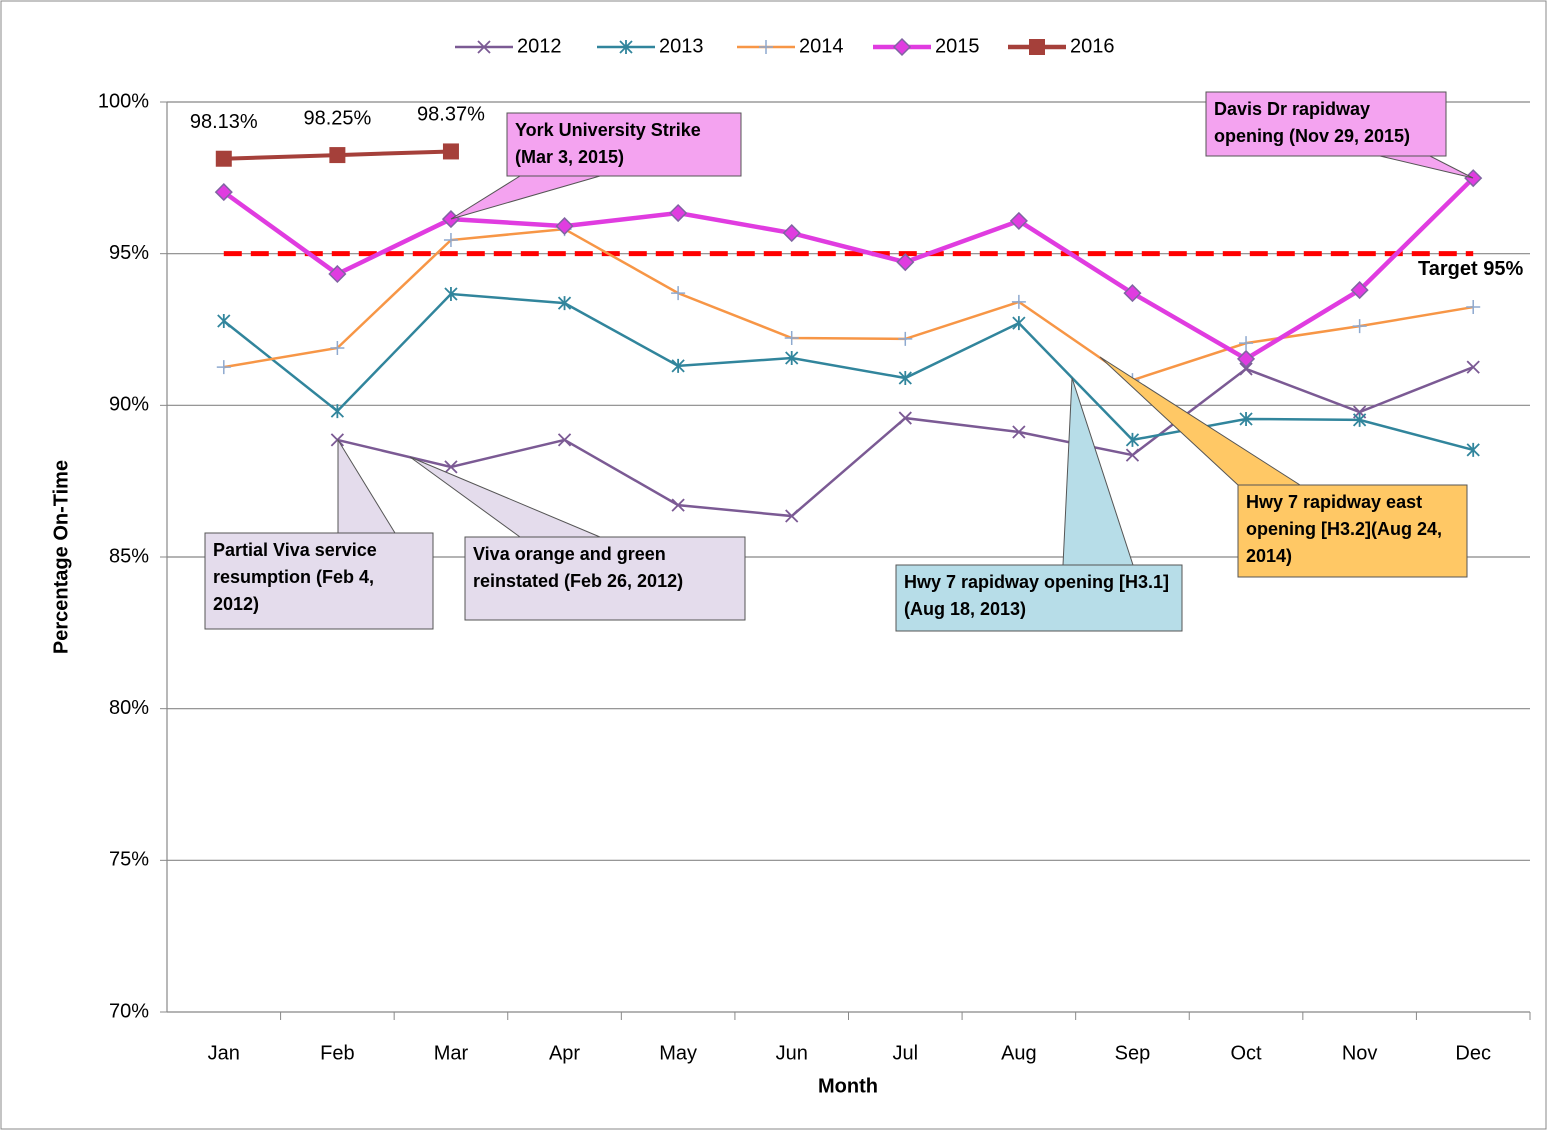  What do you see at coordinates (678, 1053) in the screenshot?
I see `x-tick-label: May` at bounding box center [678, 1053].